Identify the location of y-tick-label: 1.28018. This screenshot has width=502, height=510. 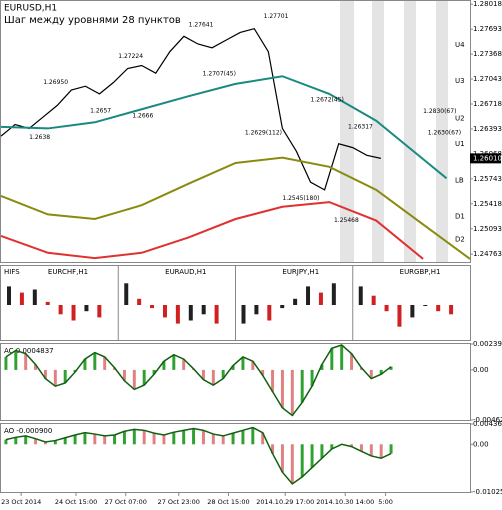
(487, 4).